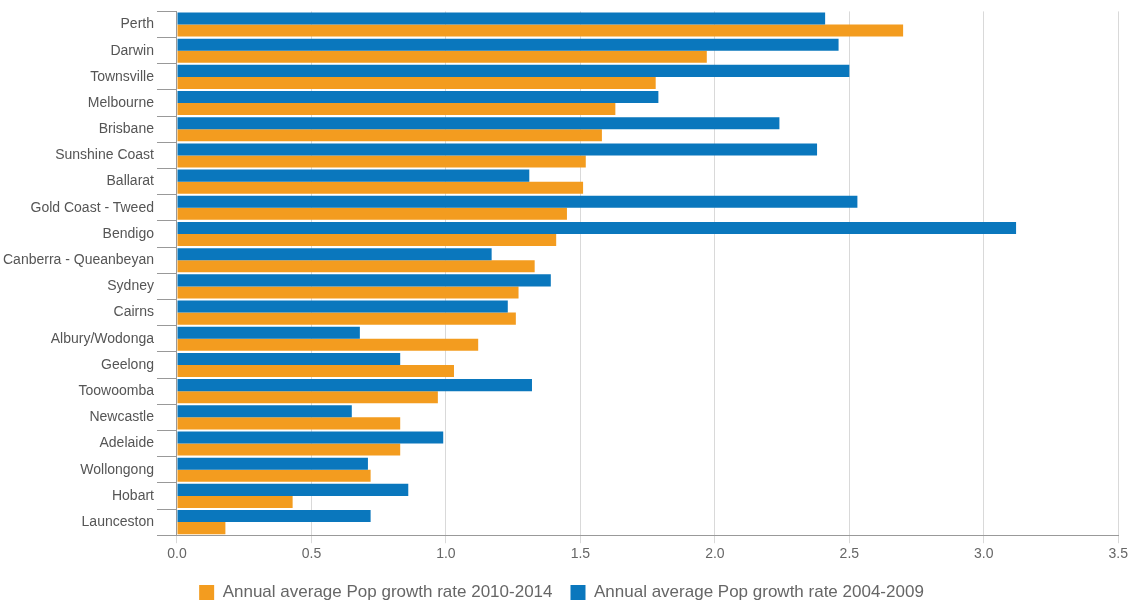 This screenshot has width=1131, height=611. I want to click on legend-label: Annual average Pop growth rate 2004-2009, so click(759, 592).